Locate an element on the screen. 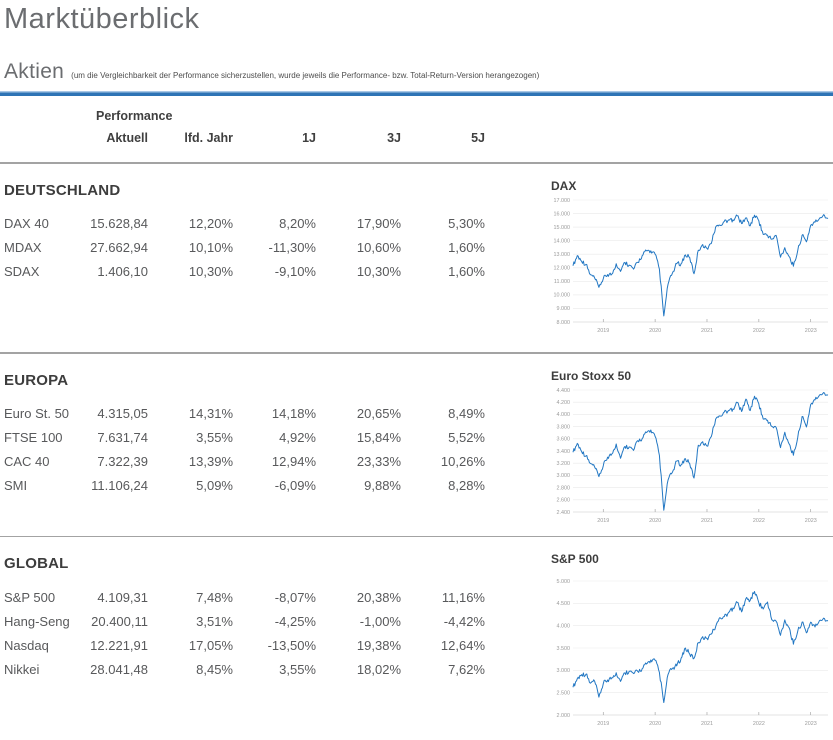  svg-text: 10.000 is located at coordinates (562, 295).